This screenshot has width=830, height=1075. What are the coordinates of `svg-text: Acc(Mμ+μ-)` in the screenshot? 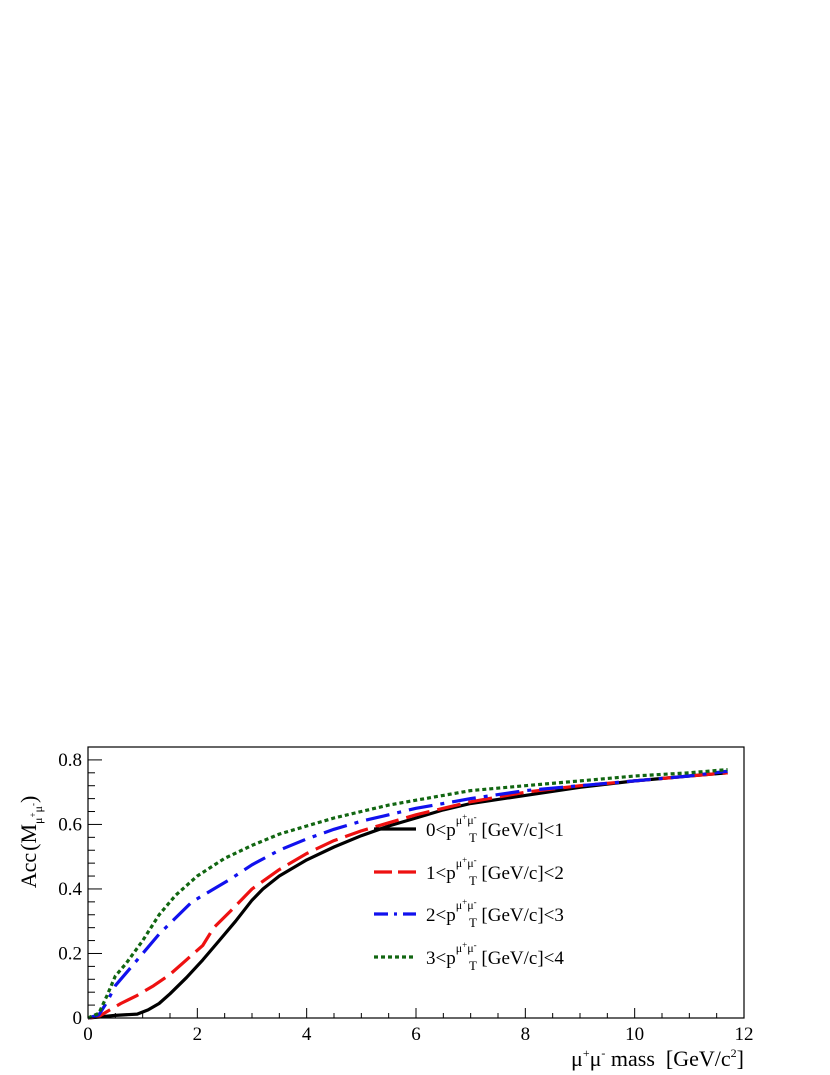 It's located at (30, 842).